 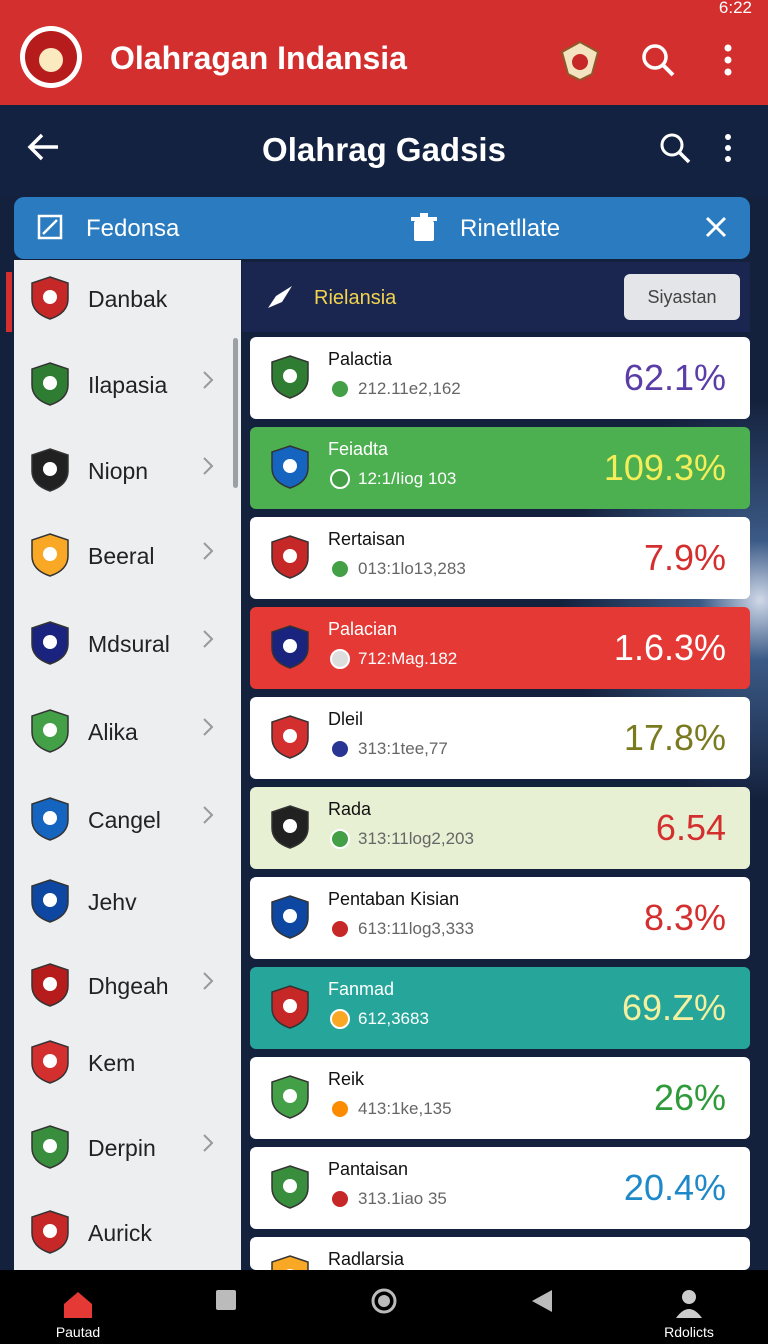 I want to click on list-row: Radlarsia, so click(x=500, y=1253).